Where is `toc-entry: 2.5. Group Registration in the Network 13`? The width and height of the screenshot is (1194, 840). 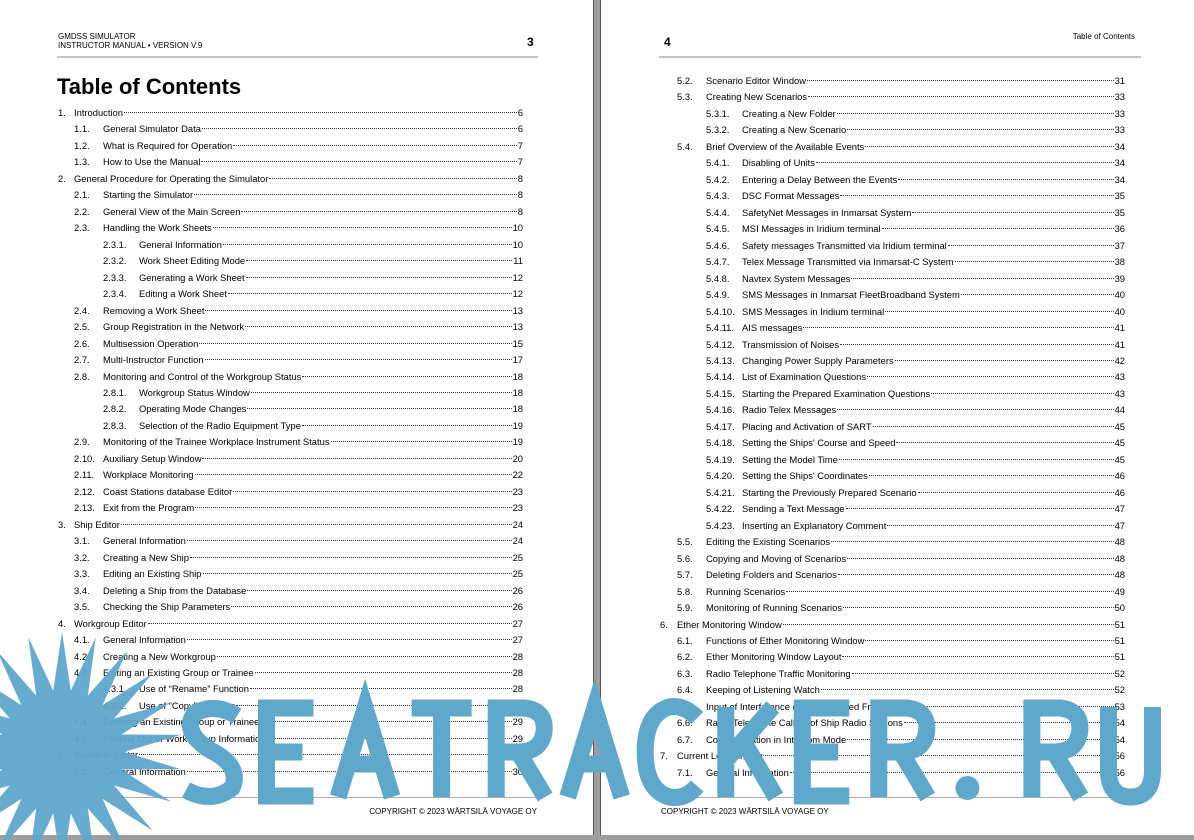
toc-entry: 2.5. Group Registration in the Network 13 is located at coordinates (298, 327).